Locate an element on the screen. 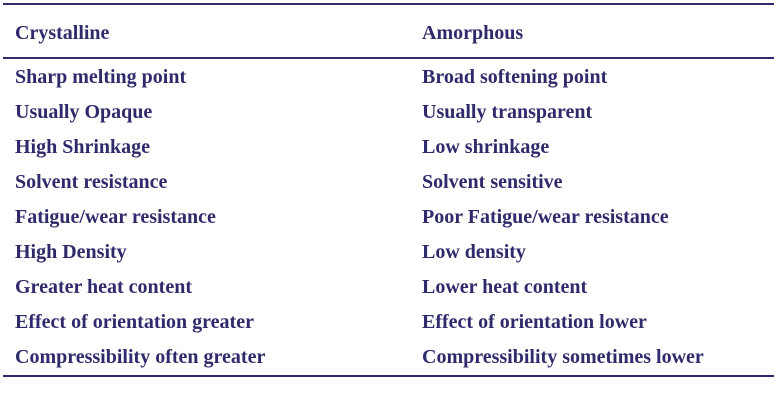 The image size is (776, 401). crystalline-cell: Solvent resistance is located at coordinates (91, 182).